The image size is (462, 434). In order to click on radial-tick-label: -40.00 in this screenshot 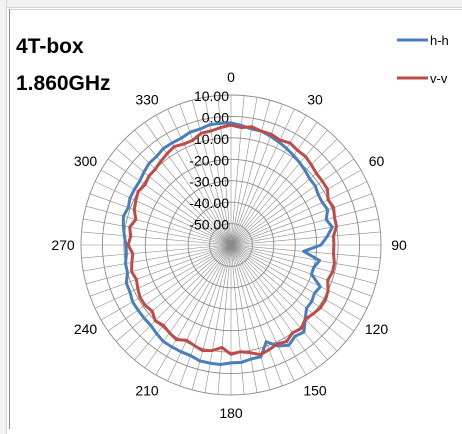, I will do `click(209, 203)`.